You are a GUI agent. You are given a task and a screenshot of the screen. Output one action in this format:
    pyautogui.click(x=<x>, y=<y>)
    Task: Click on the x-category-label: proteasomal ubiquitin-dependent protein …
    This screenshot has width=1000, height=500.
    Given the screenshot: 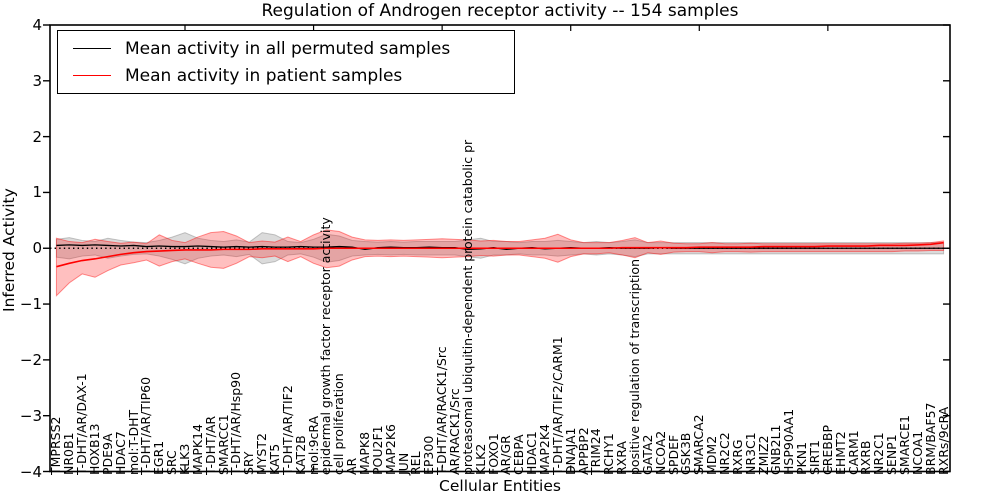 What is the action you would take?
    pyautogui.click(x=467, y=307)
    